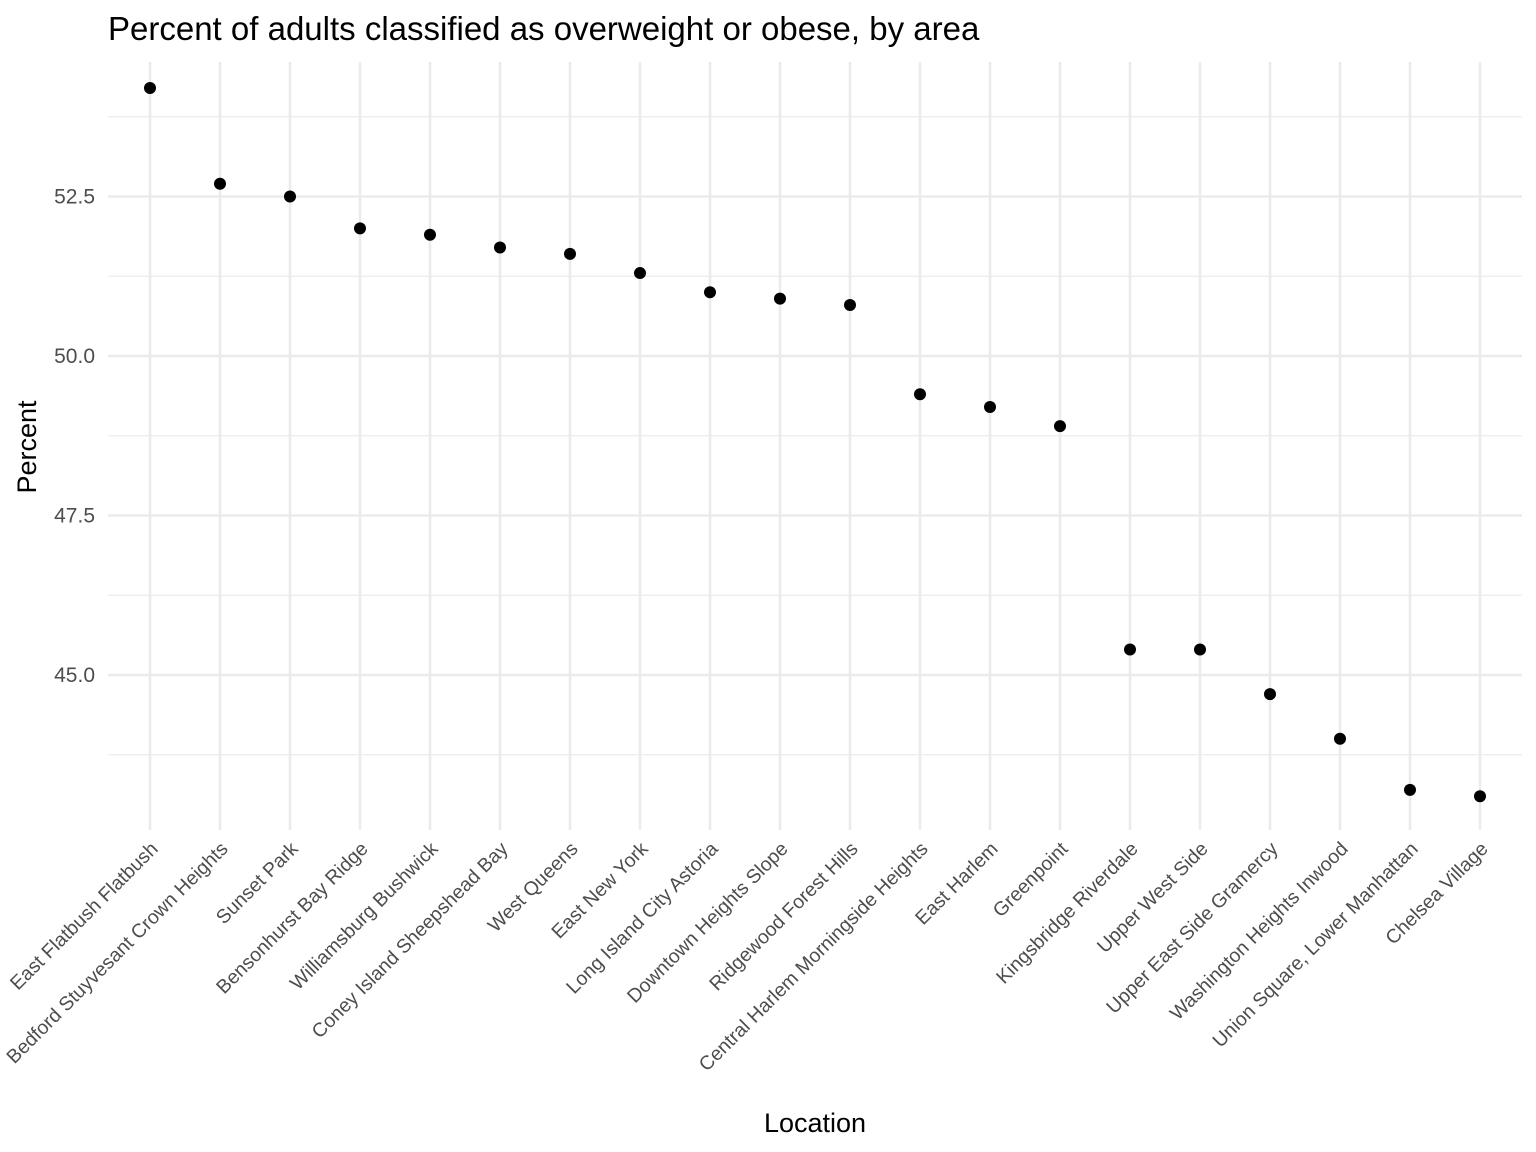 This screenshot has height=1152, width=1536. I want to click on x-axis-title: Location, so click(815, 1123).